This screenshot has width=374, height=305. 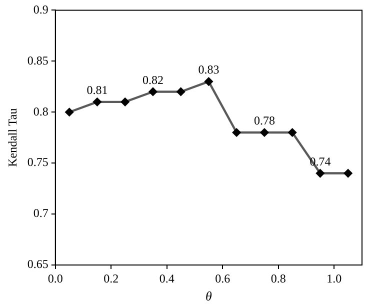 What do you see at coordinates (55, 278) in the screenshot?
I see `x-tick-label: 0.0` at bounding box center [55, 278].